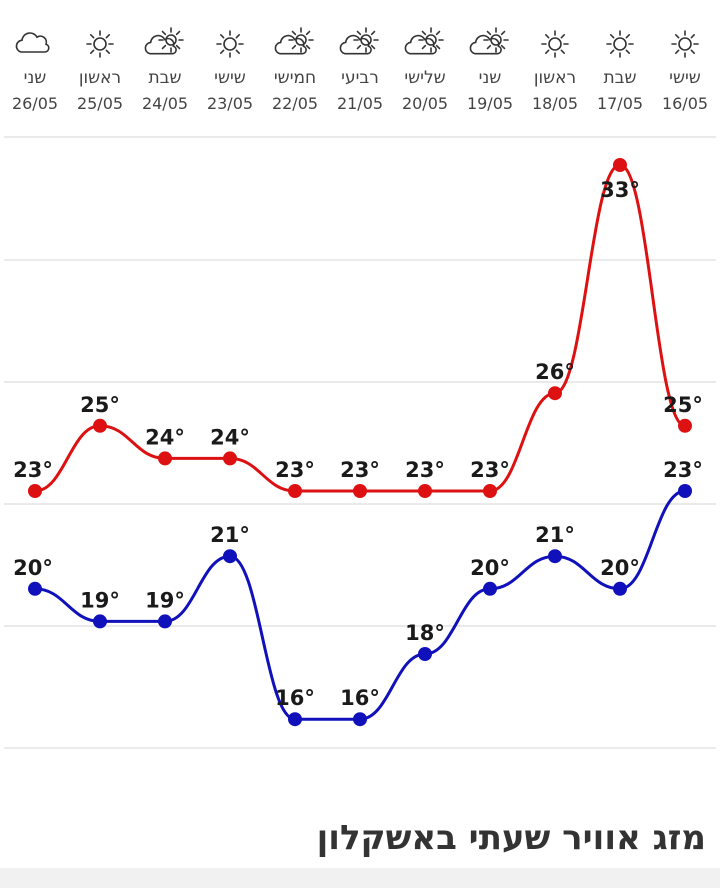 This screenshot has height=888, width=720. Describe the element at coordinates (360, 103) in the screenshot. I see `day-date: 21/05` at that location.